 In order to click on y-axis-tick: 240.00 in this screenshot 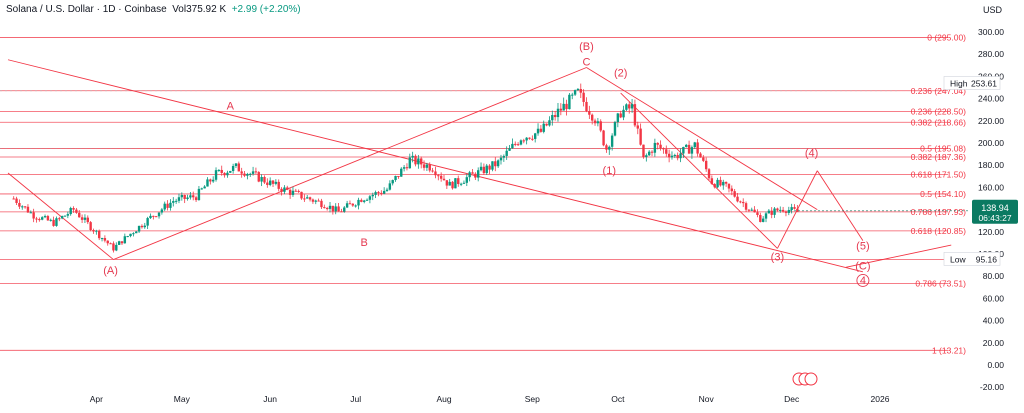, I will do `click(991, 99)`.